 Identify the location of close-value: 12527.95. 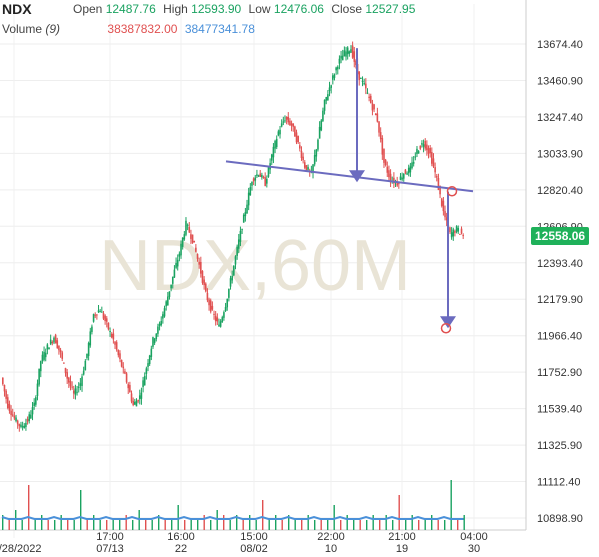
(390, 9).